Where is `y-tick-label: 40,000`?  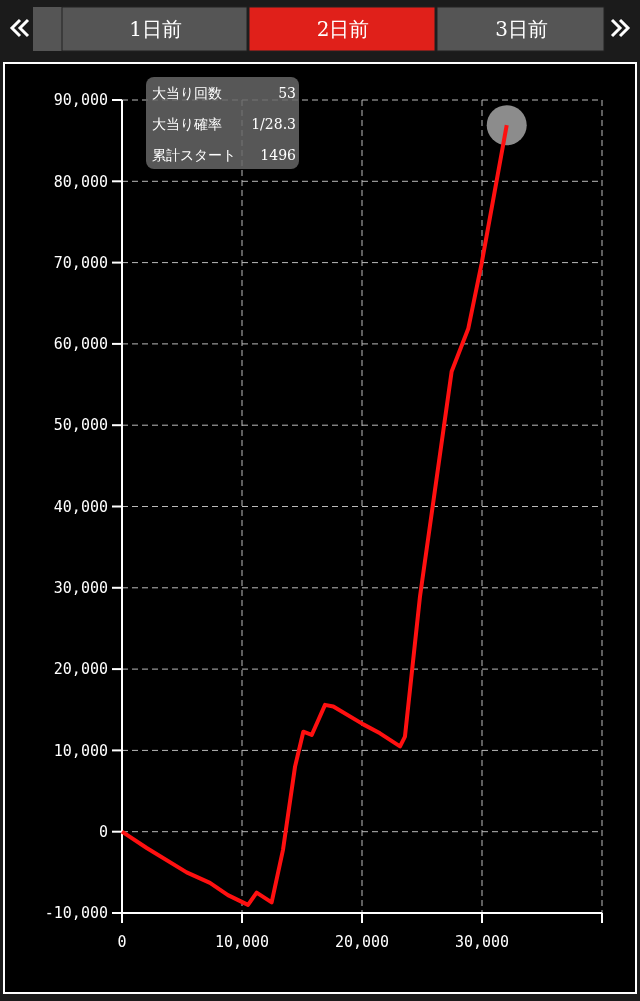
y-tick-label: 40,000 is located at coordinates (80, 506).